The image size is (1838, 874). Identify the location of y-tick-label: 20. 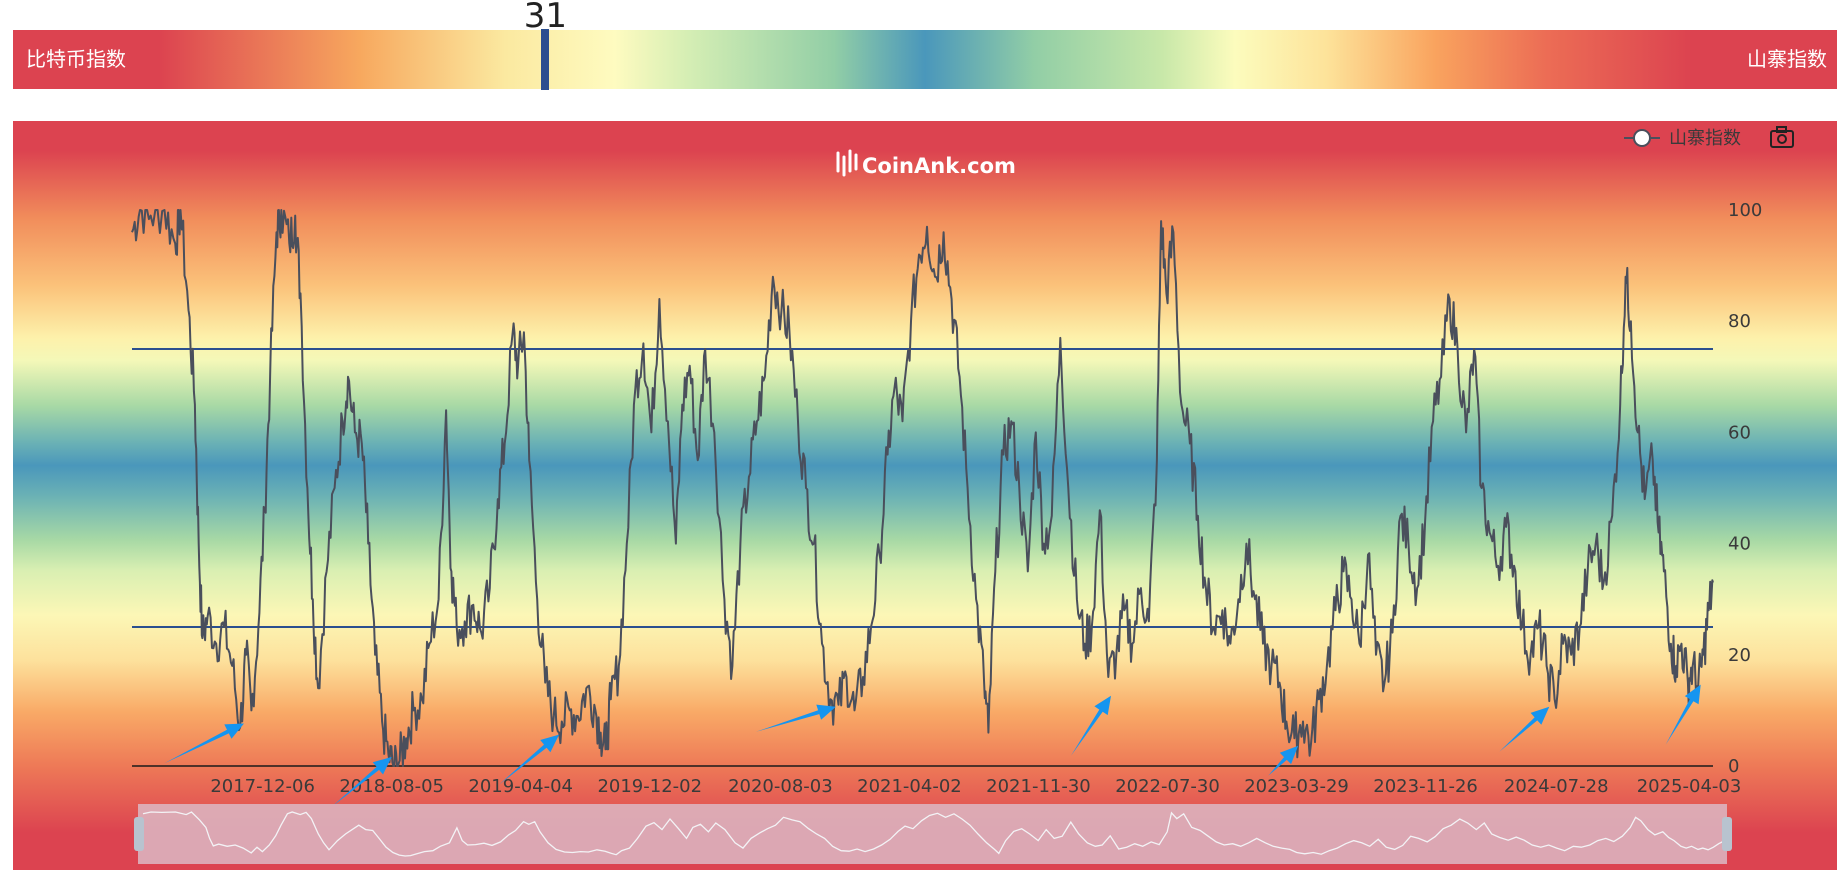
(1739, 655).